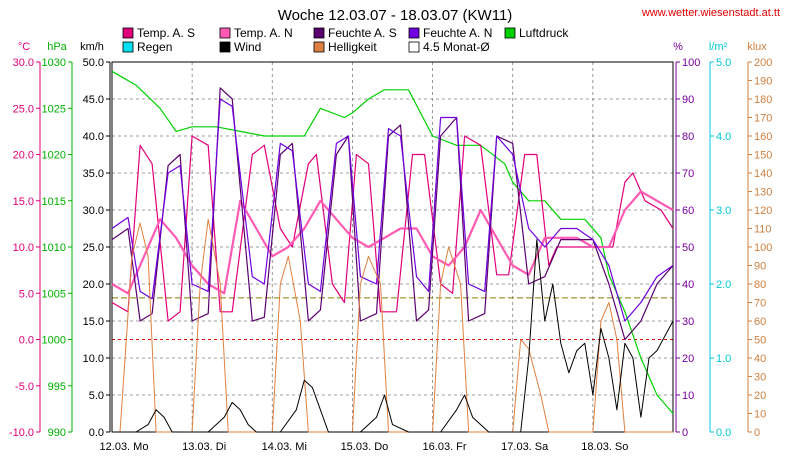  I want to click on axis-tick-label-3-2: 20, so click(688, 359).